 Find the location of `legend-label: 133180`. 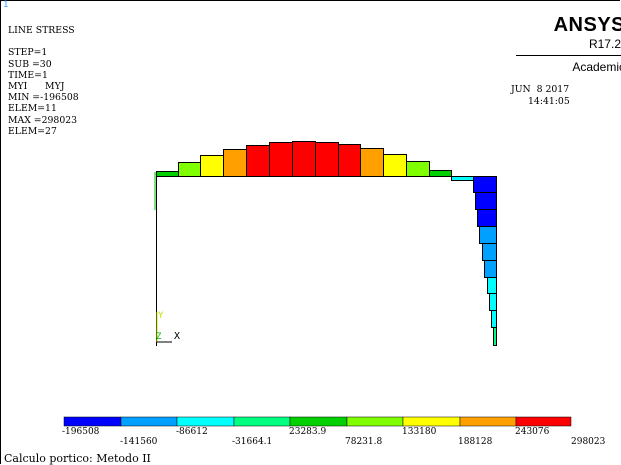

legend-label: 133180 is located at coordinates (419, 432).